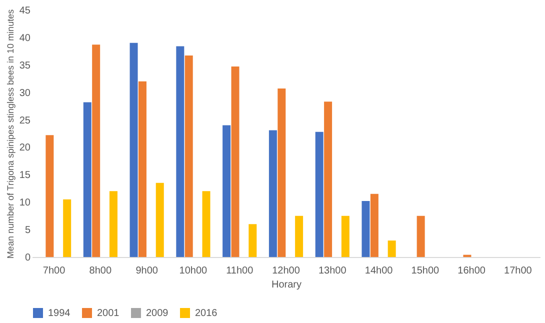 This screenshot has height=323, width=545. I want to click on y-tick-label: 35, so click(25, 66).